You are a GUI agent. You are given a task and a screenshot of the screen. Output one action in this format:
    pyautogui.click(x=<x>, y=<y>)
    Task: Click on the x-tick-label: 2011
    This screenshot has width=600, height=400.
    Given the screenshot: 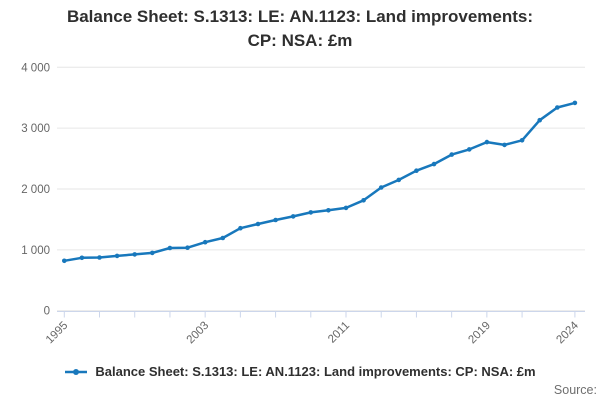 What is the action you would take?
    pyautogui.click(x=339, y=333)
    